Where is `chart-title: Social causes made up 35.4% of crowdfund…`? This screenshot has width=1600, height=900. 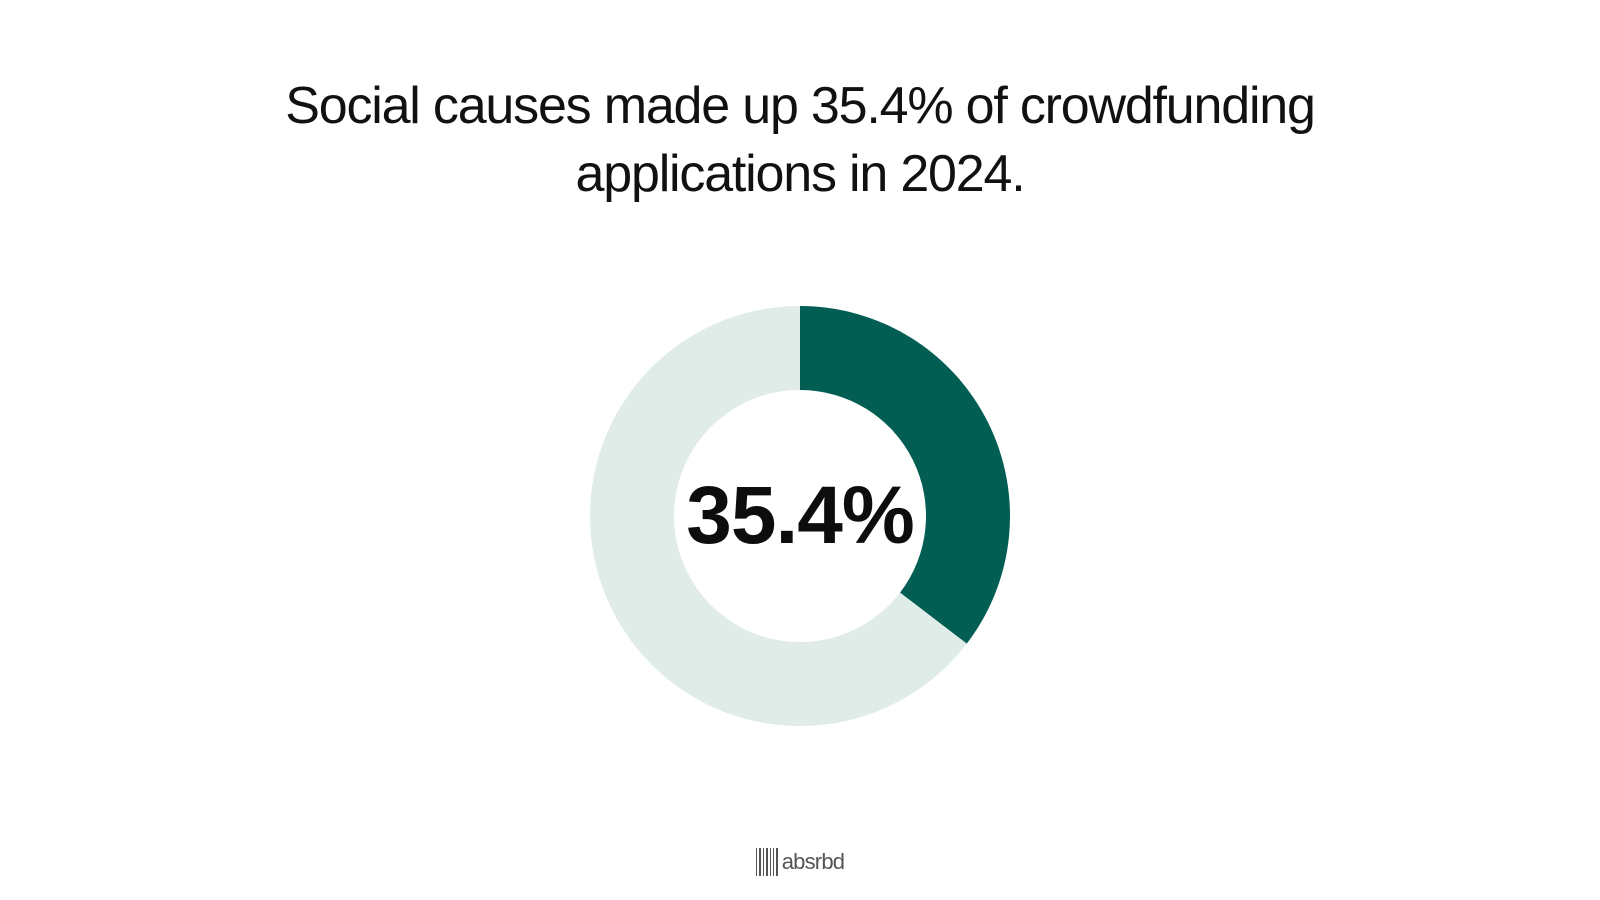 chart-title: Social causes made up 35.4% of crowdfund… is located at coordinates (800, 140).